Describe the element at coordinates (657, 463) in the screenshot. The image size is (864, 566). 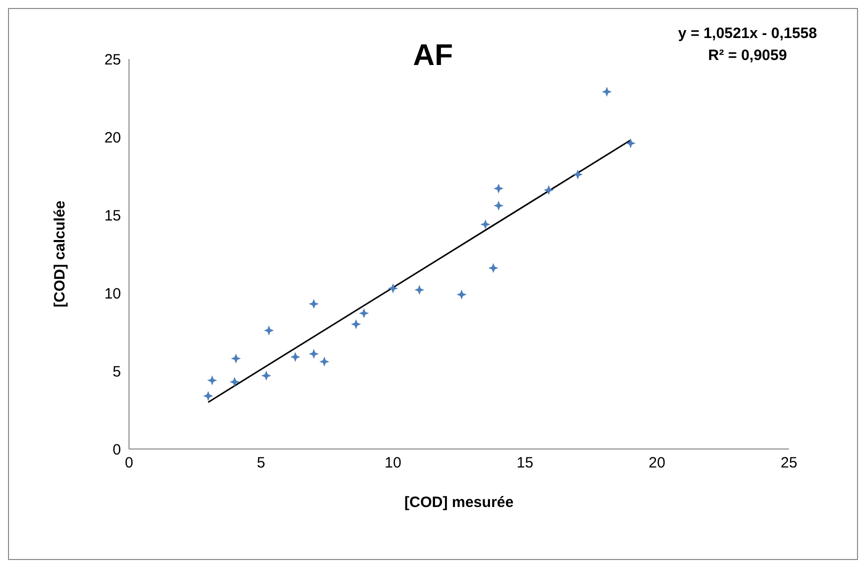
I see `x-tick-label: 20` at that location.